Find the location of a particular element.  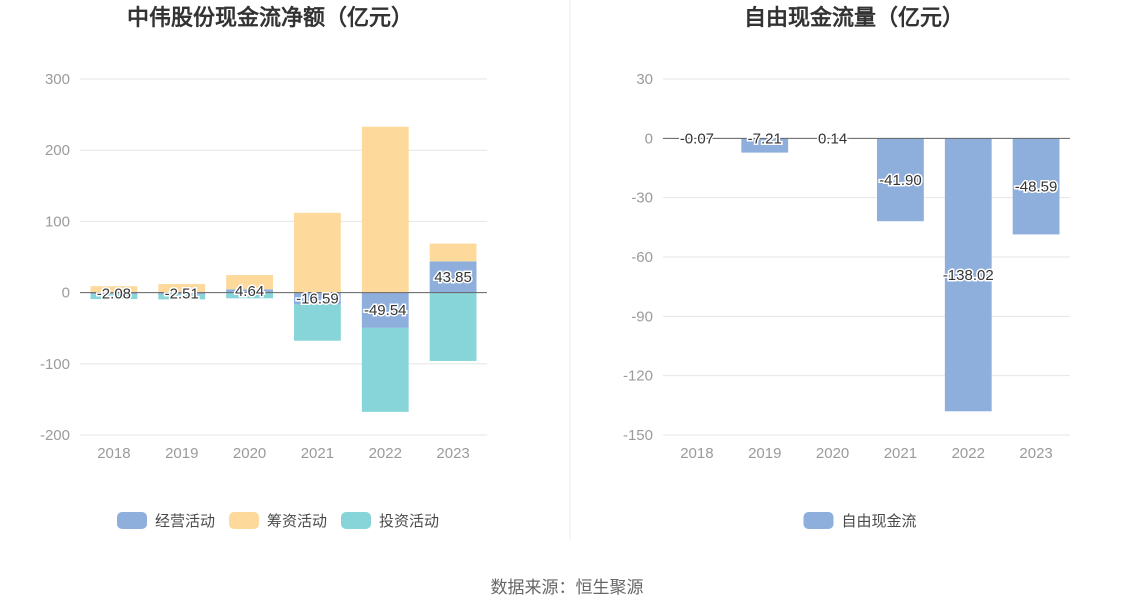

data-label: -41.90 is located at coordinates (900, 180).